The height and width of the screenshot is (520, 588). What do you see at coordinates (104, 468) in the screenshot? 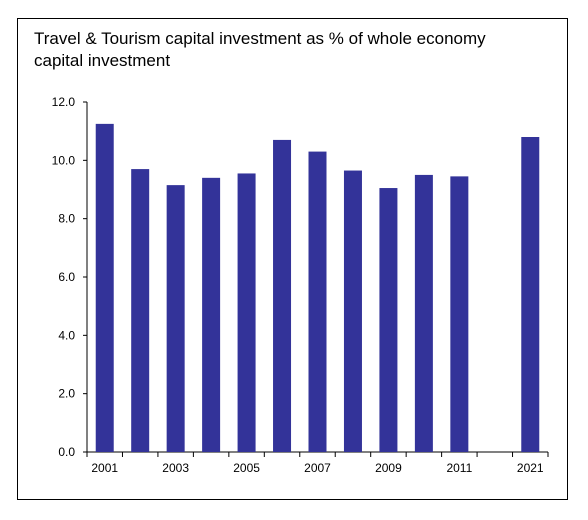
I see `x-tick-label: 2001` at bounding box center [104, 468].